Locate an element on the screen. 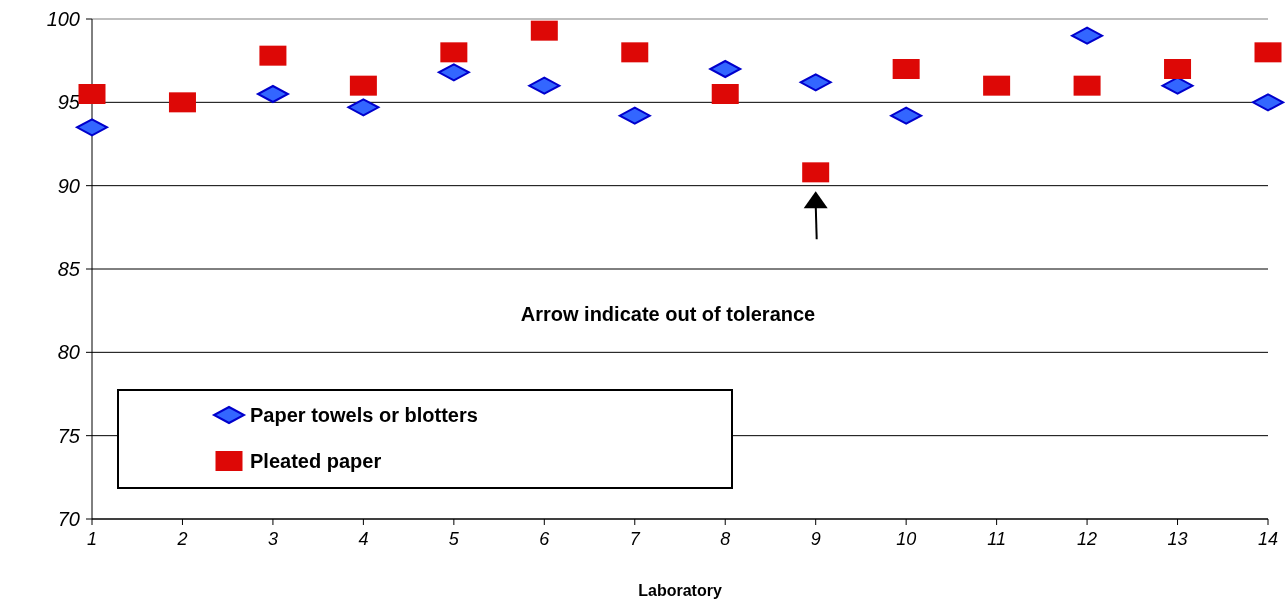  x-tick-label: 6 is located at coordinates (545, 539).